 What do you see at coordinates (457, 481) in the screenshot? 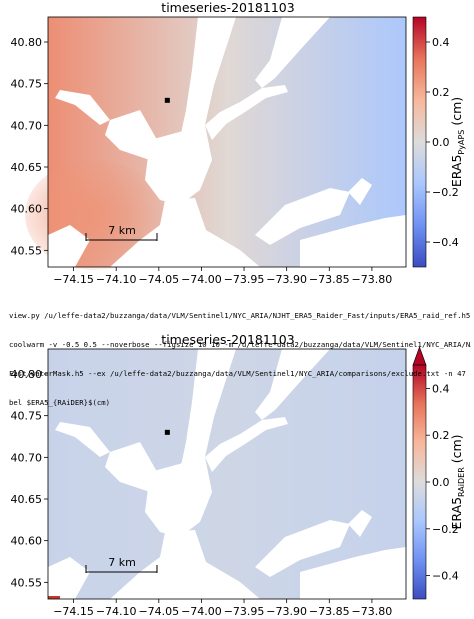
I see `colorbar-label: ERA5RAiDER (cm)` at bounding box center [457, 481].